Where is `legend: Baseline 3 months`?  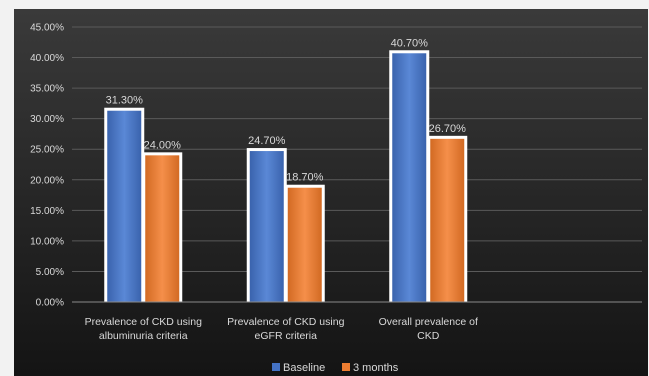
legend: Baseline 3 months is located at coordinates (335, 368).